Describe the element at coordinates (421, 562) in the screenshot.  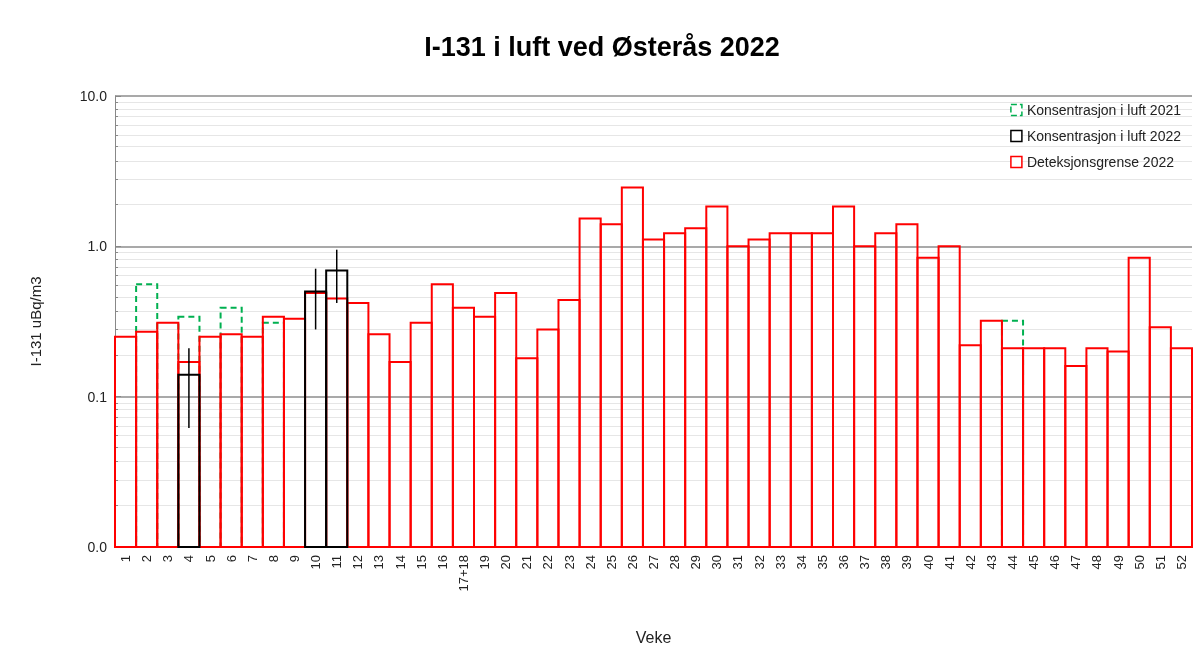
I see `x-tick-label: 15` at that location.